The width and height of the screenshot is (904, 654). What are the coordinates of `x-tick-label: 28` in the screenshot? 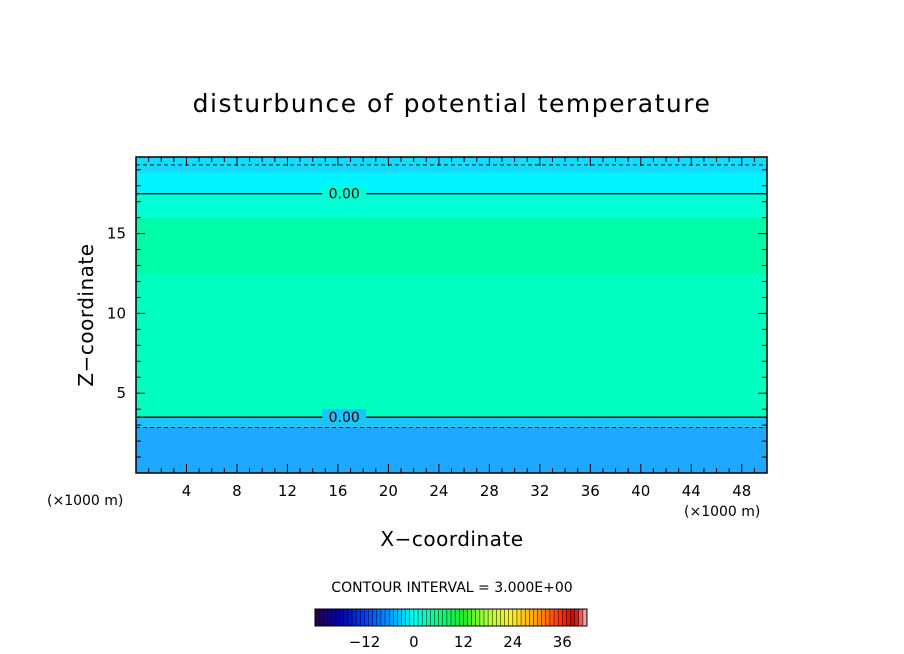 It's located at (489, 491).